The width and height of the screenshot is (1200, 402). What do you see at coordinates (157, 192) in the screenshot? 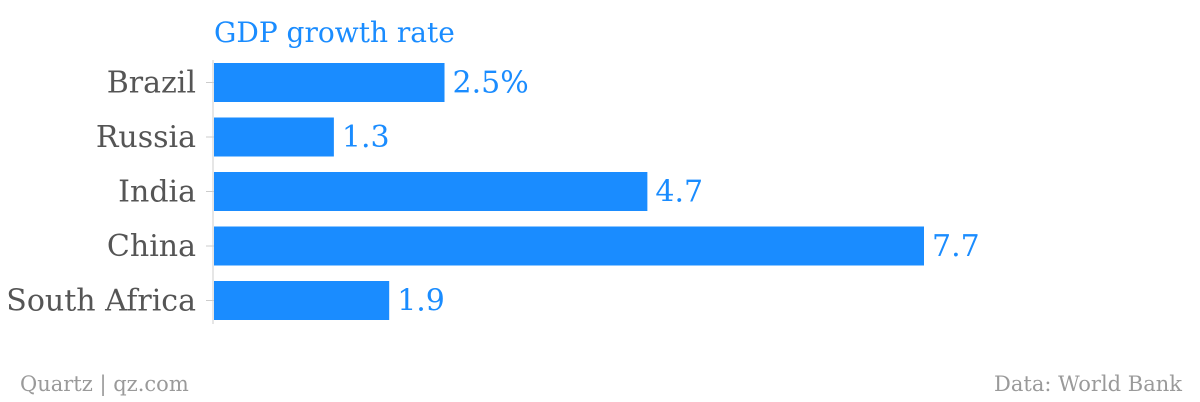
I see `category-label-india: India` at bounding box center [157, 192].